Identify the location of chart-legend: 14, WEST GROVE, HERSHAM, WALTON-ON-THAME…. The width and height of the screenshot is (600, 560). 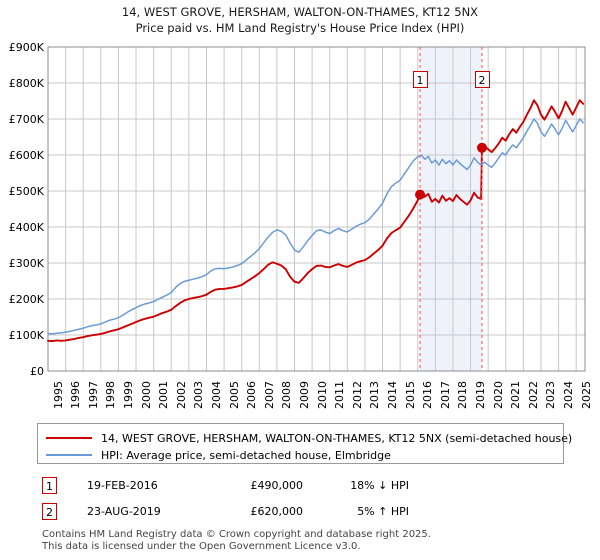
(304, 443).